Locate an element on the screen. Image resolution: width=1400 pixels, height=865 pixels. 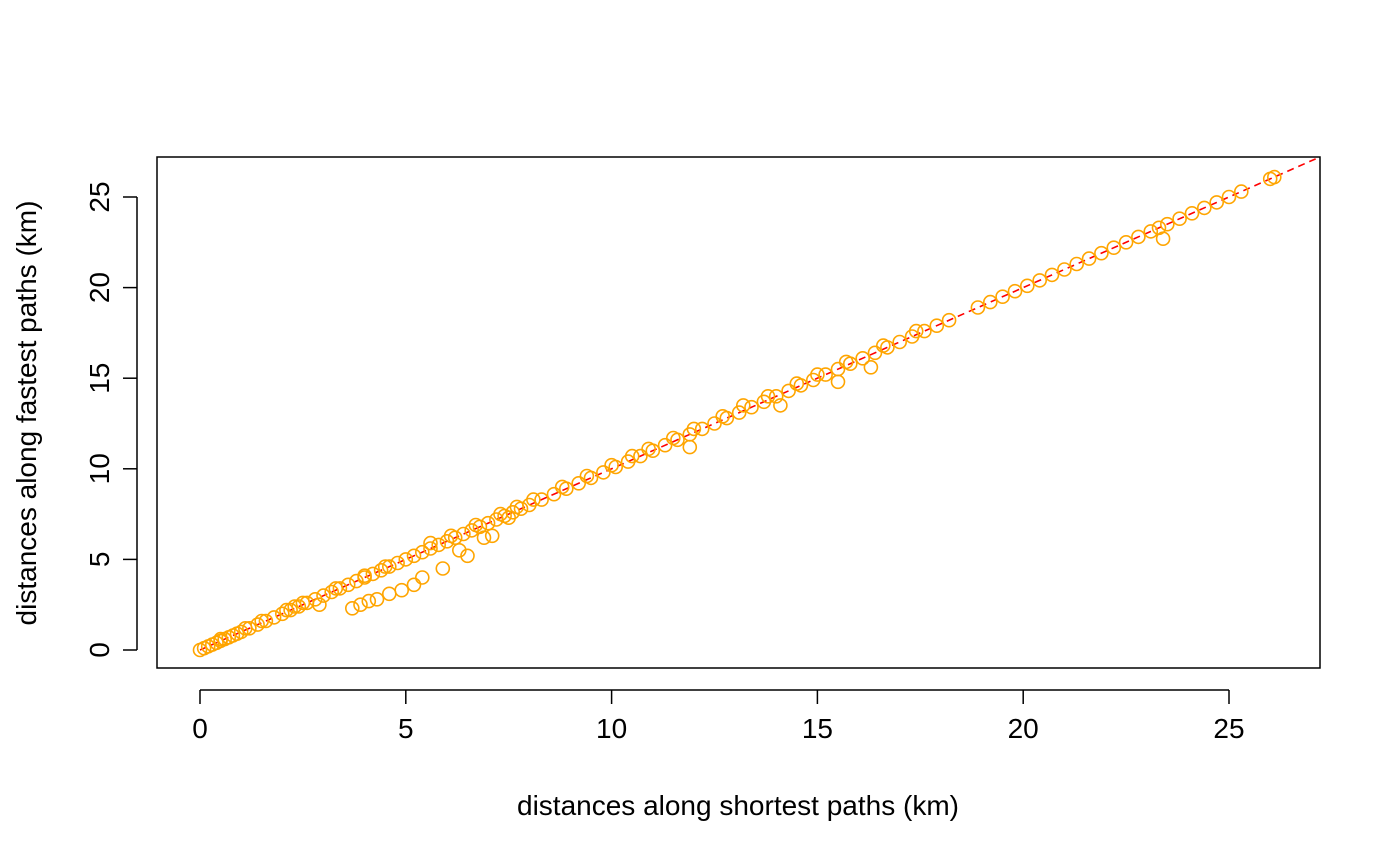
x-tick-label: 15 is located at coordinates (817, 728).